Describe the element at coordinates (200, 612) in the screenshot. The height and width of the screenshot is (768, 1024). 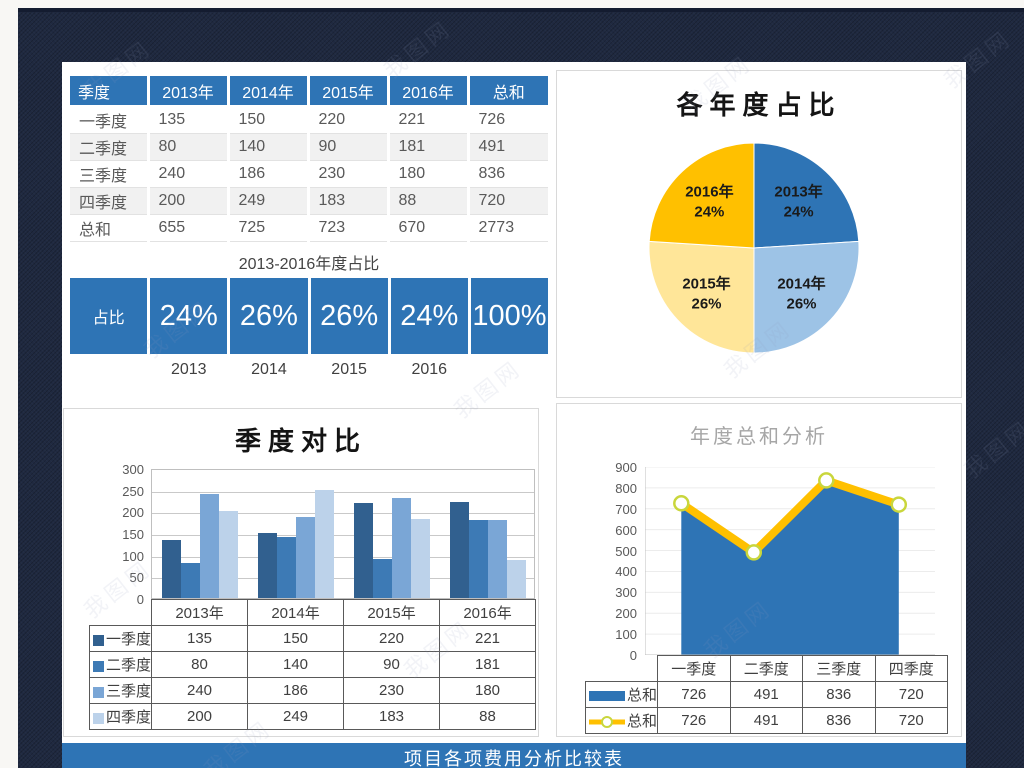
I see `chart-table-header-cell: 2013年` at that location.